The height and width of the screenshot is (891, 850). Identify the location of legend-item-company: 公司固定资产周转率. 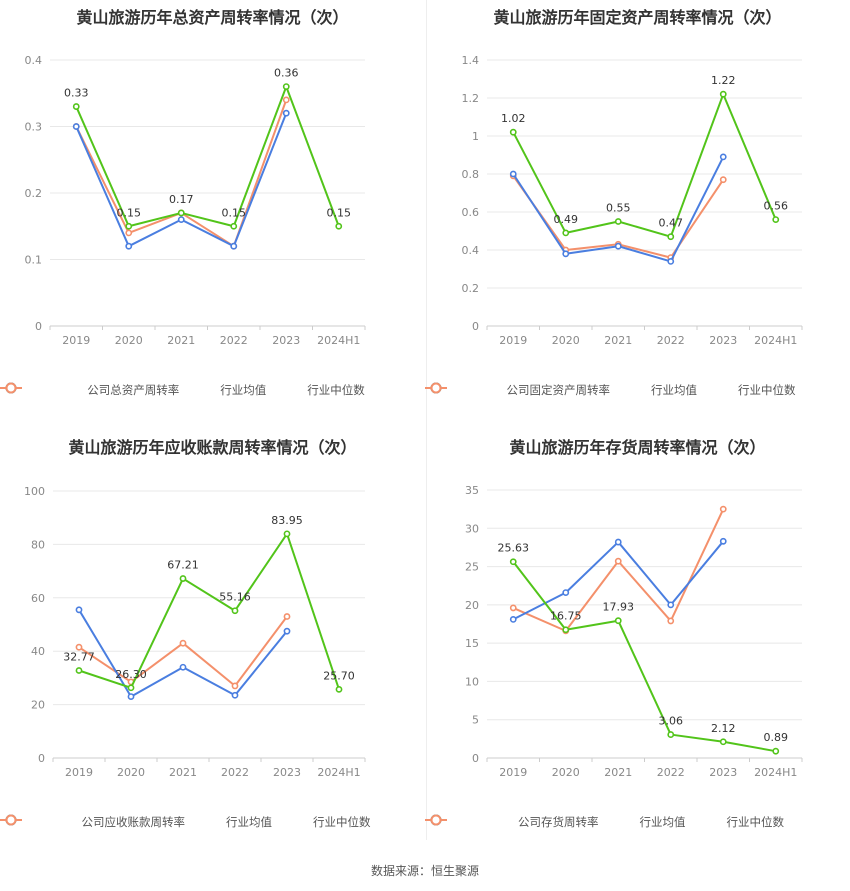
(517, 390).